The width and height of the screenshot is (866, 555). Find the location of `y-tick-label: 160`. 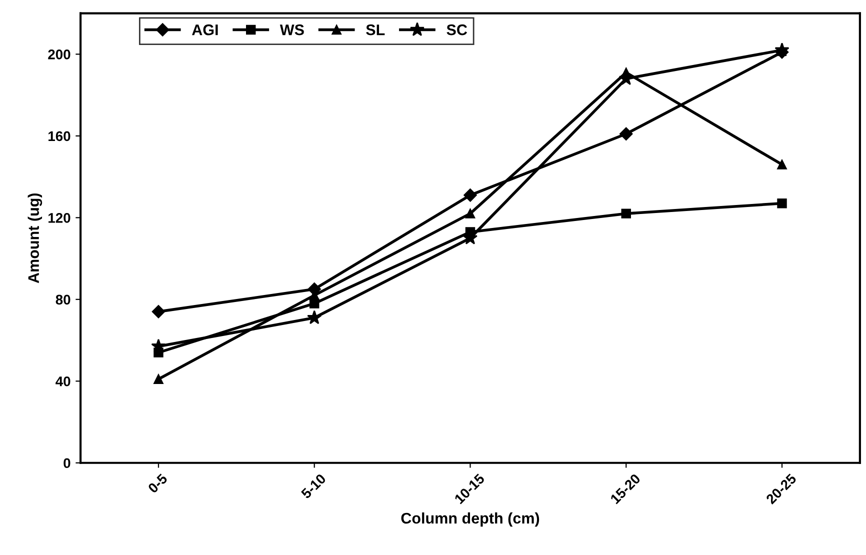

y-tick-label: 160 is located at coordinates (59, 136).